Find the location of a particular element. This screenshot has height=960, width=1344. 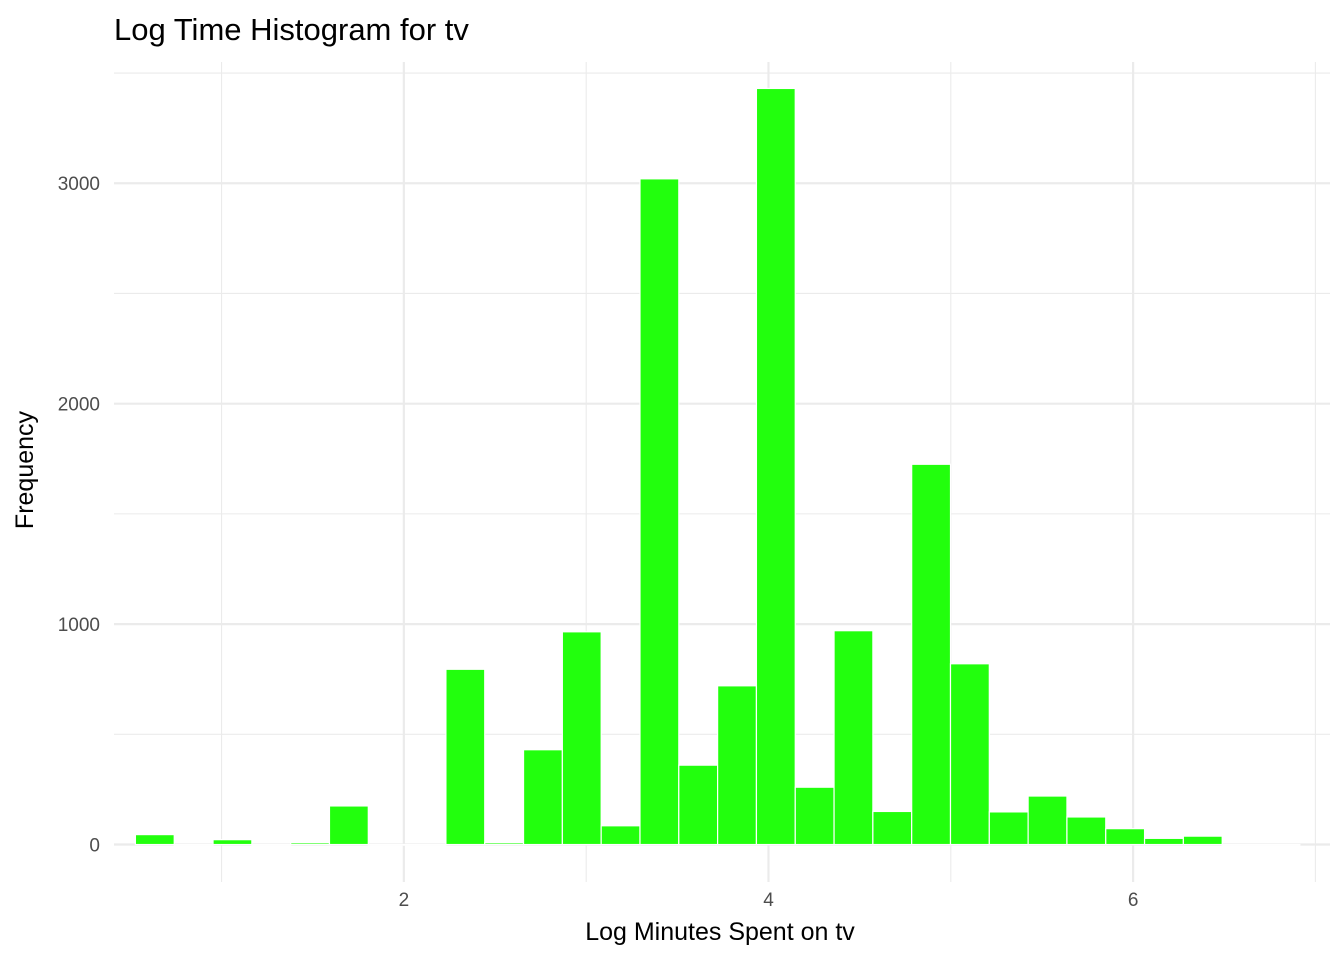

y-tick-label: 3000 is located at coordinates (79, 184).